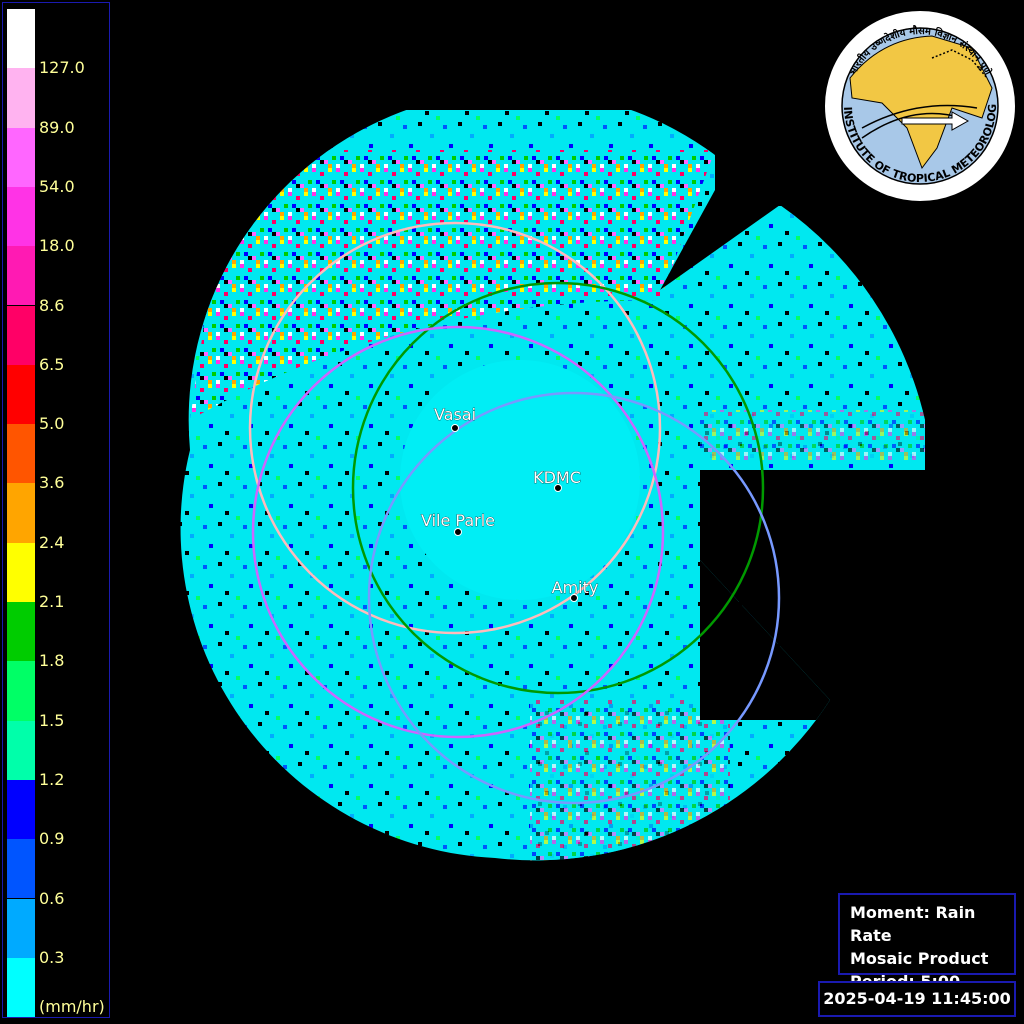 The image size is (1024, 1024). Describe the element at coordinates (57, 127) in the screenshot. I see `legend-tick-label: 89.0` at that location.